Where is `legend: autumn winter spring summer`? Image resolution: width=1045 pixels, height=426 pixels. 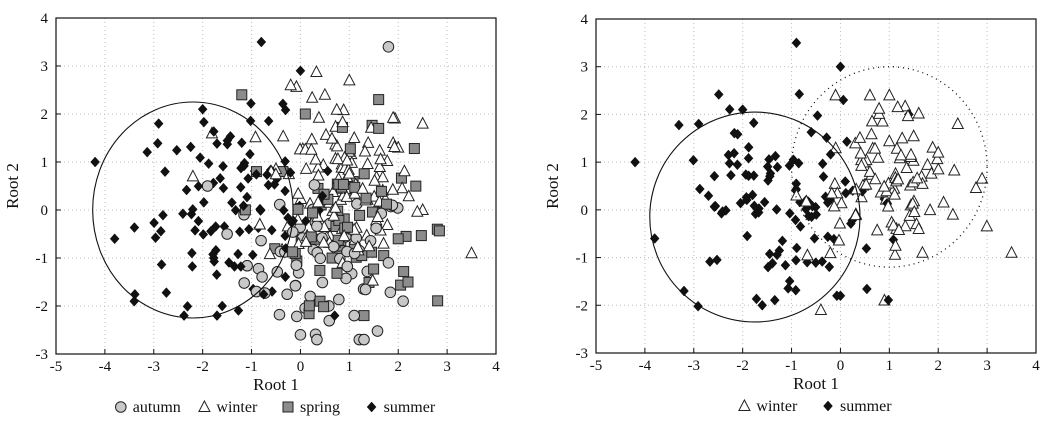
legend: autumn winter spring summer is located at coordinates (275, 407).